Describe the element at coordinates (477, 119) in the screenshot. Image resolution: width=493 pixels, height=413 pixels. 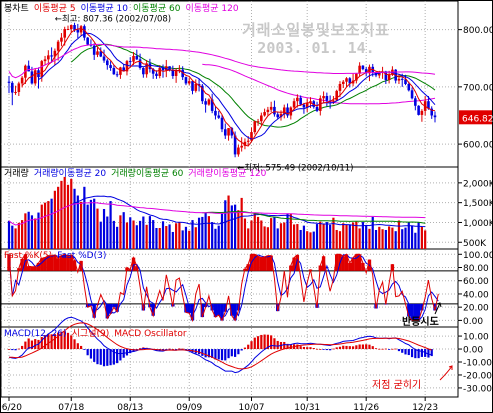
I see `current-value-label: 646.82` at that location.